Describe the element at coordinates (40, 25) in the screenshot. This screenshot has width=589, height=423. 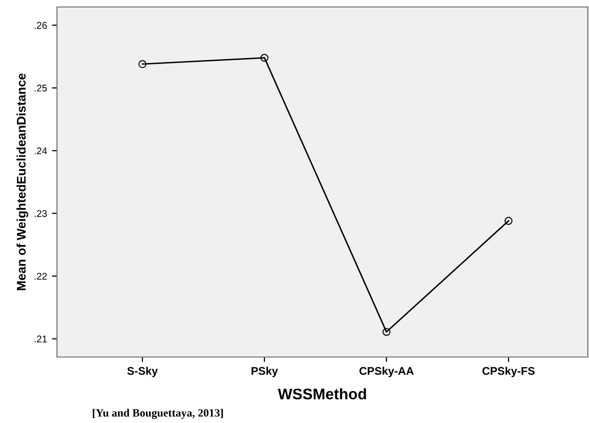
I see `y-tick-label: .26` at that location.